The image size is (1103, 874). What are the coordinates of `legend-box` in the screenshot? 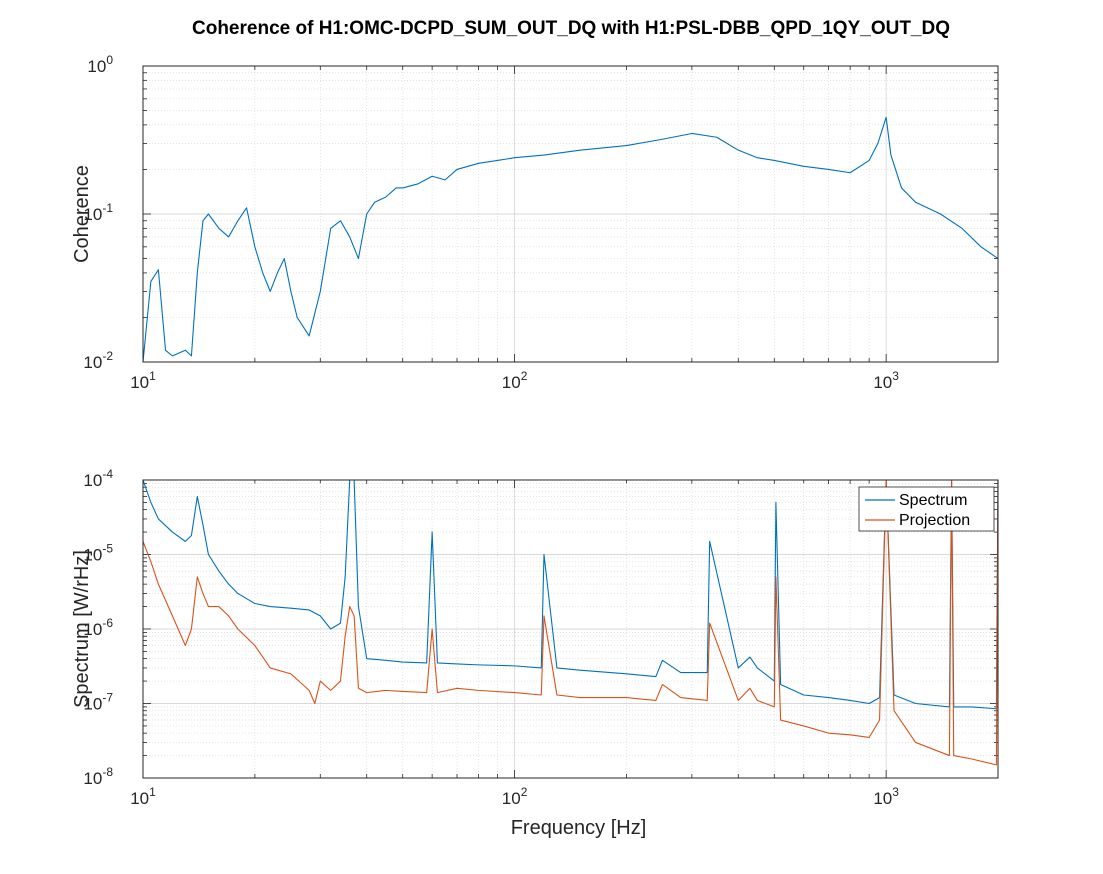 It's located at (926, 509).